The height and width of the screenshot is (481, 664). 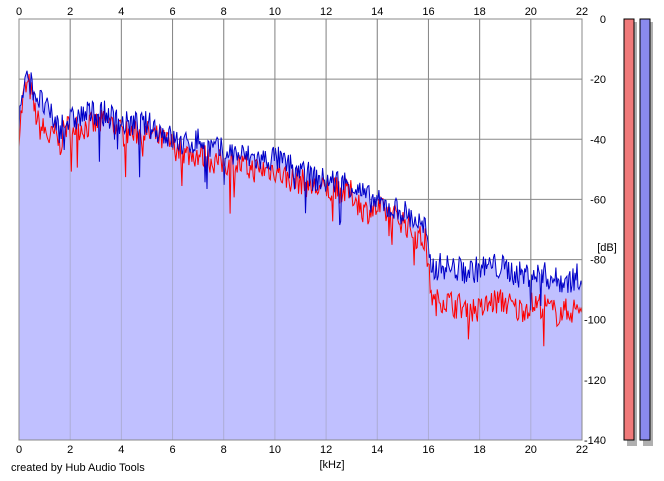 What do you see at coordinates (121, 12) in the screenshot?
I see `x-tick-label-top: 4` at bounding box center [121, 12].